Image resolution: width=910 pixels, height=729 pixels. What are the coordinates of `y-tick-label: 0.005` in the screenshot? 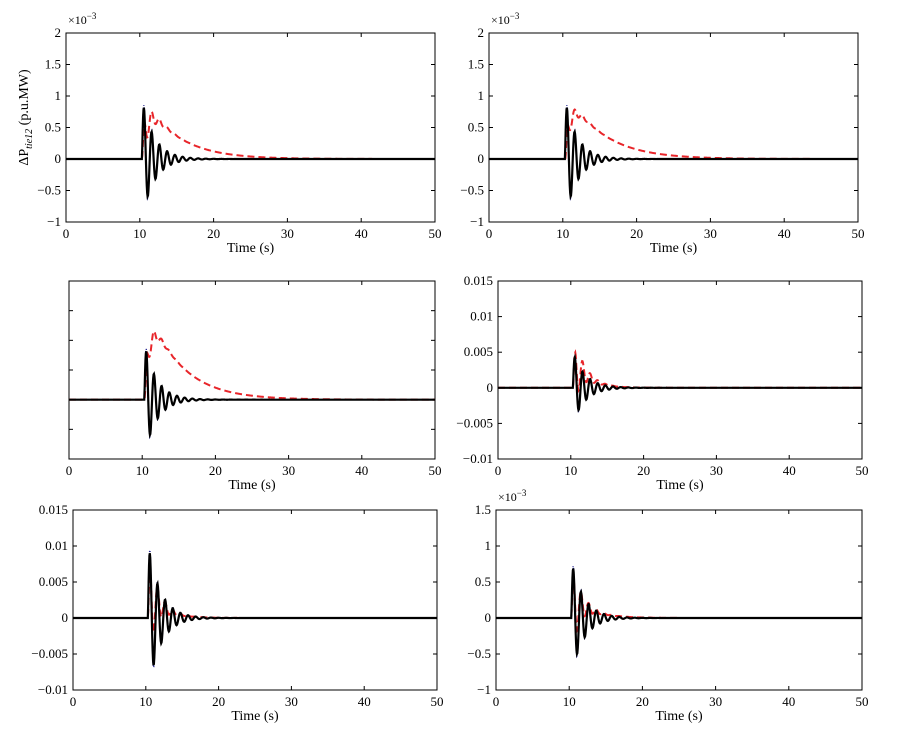 It's located at (478, 351).